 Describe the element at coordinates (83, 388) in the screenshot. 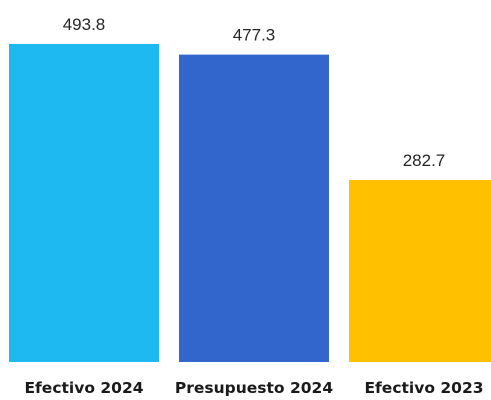

I see `category-label-1: Efectivo 2024` at that location.